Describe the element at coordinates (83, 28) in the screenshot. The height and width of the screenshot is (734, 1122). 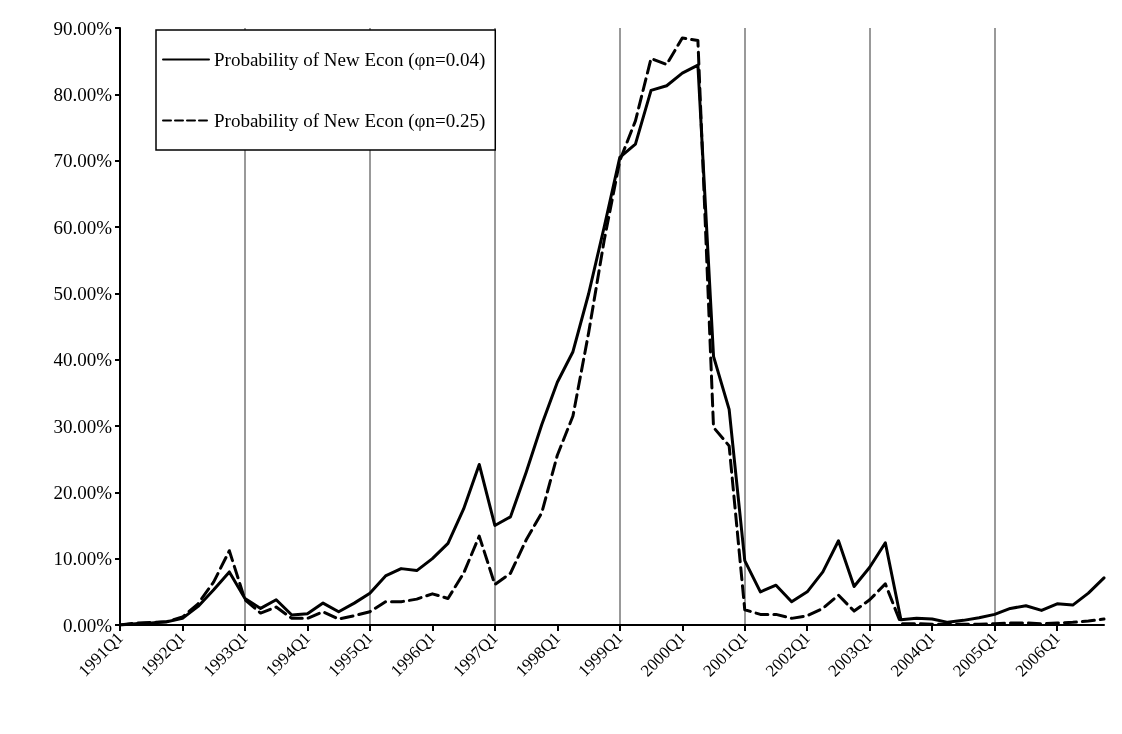
I see `y-tick-label: 90.00%` at that location.